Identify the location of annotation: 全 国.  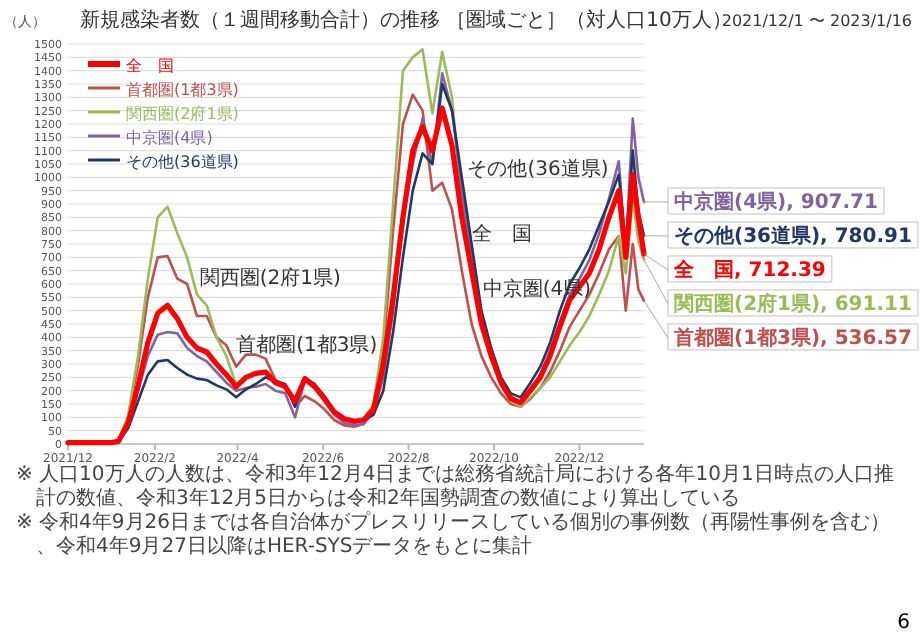
(501, 233).